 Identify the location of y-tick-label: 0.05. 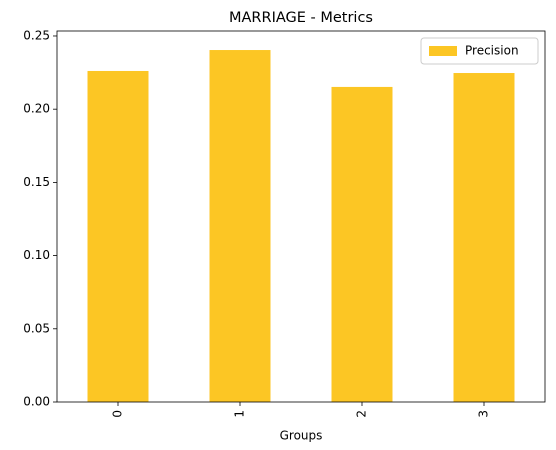
(36, 328).